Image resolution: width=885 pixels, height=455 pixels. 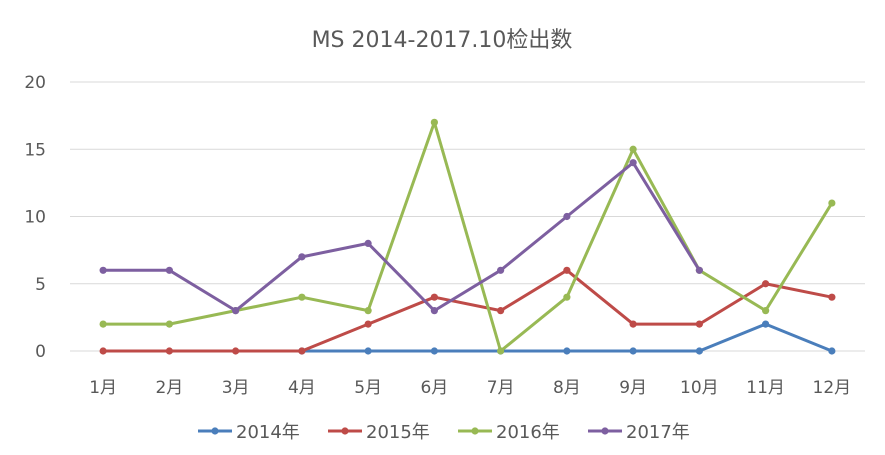 What do you see at coordinates (302, 388) in the screenshot?
I see `x-tick-label: 4月` at bounding box center [302, 388].